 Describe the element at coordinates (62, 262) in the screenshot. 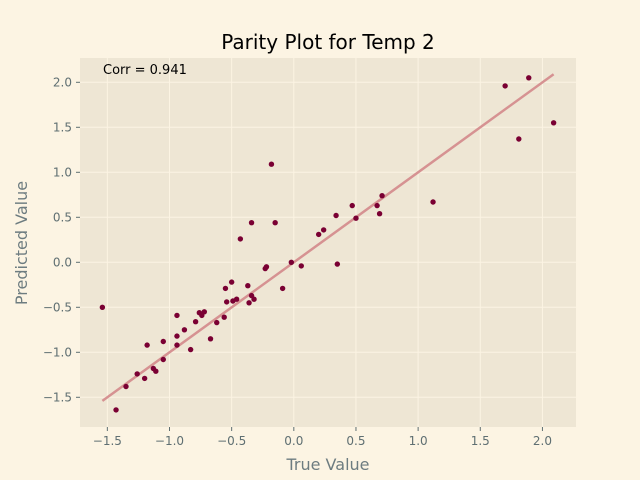

I see `y-tick-label: 0.0` at that location.